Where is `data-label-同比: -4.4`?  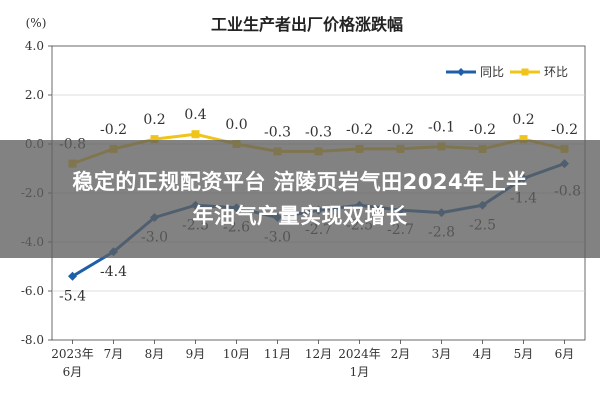
data-label-同比: -4.4 is located at coordinates (113, 272).